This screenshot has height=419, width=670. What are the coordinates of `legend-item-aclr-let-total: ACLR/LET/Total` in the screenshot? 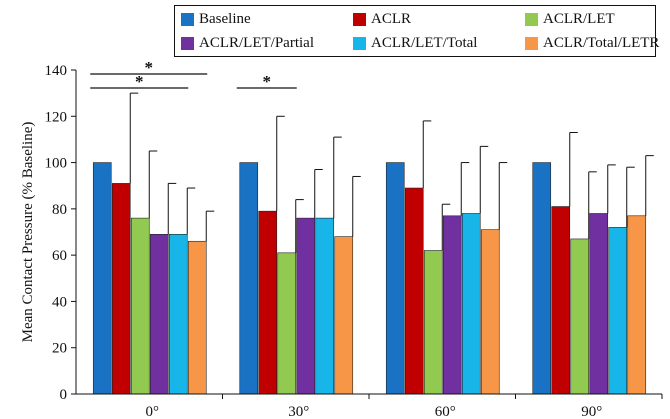 It's located at (415, 43).